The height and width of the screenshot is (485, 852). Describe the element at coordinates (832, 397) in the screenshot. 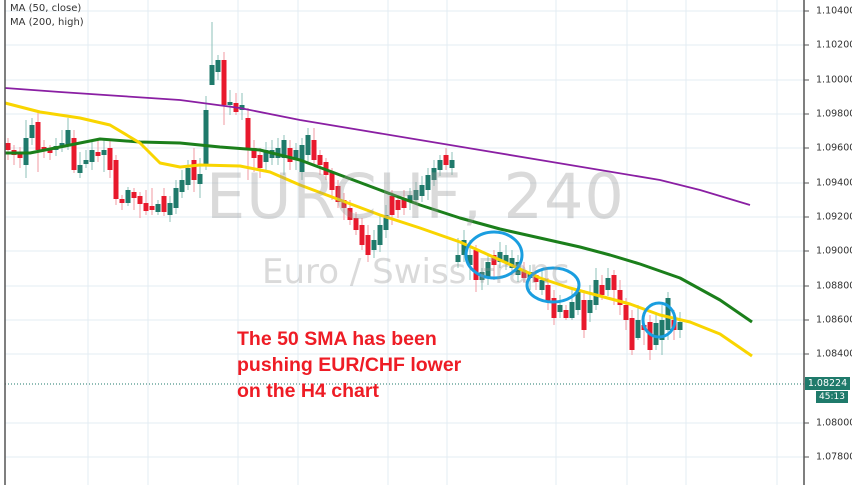

I see `bar-countdown-tag: 45:13` at that location.